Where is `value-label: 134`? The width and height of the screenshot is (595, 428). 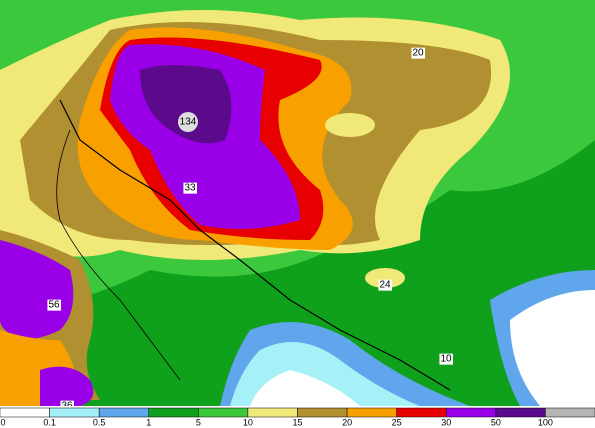 value-label: 134 is located at coordinates (188, 122).